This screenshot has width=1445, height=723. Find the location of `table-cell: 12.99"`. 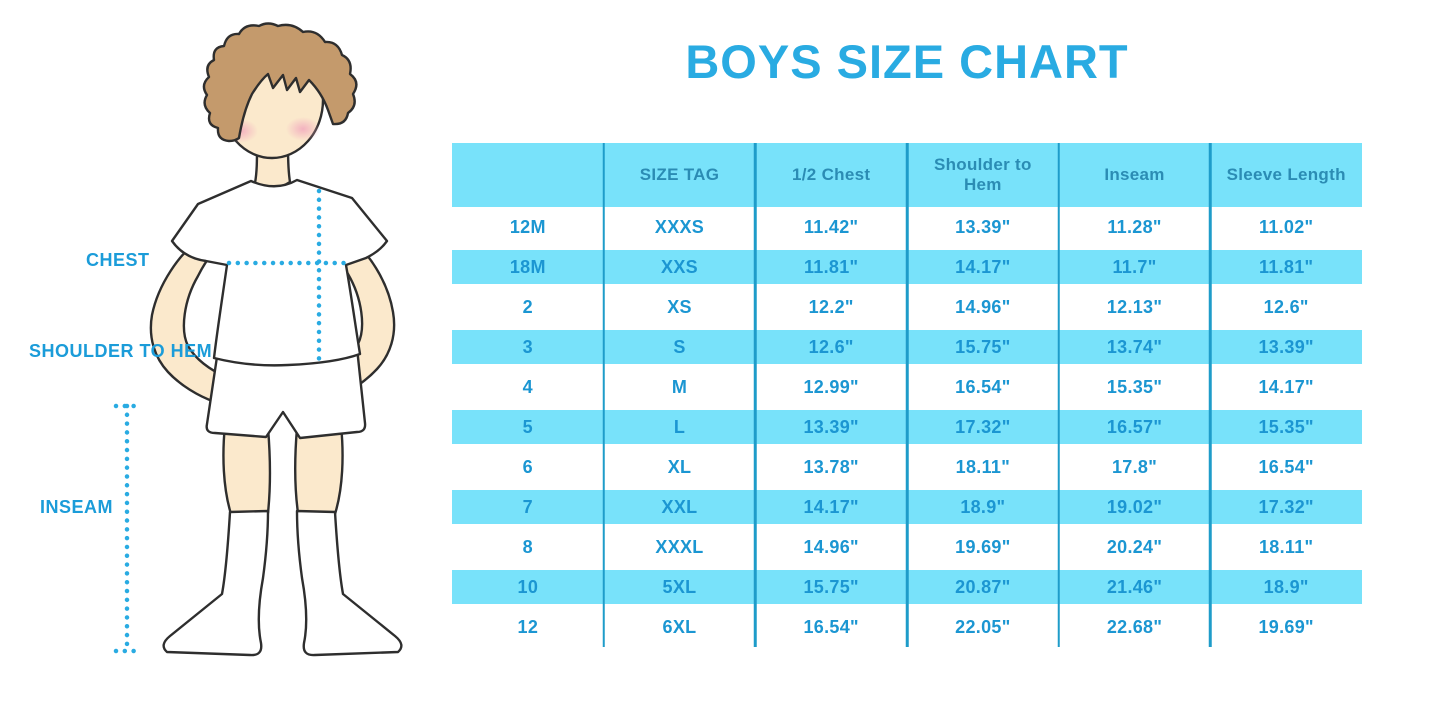

table-cell: 12.99" is located at coordinates (831, 386).